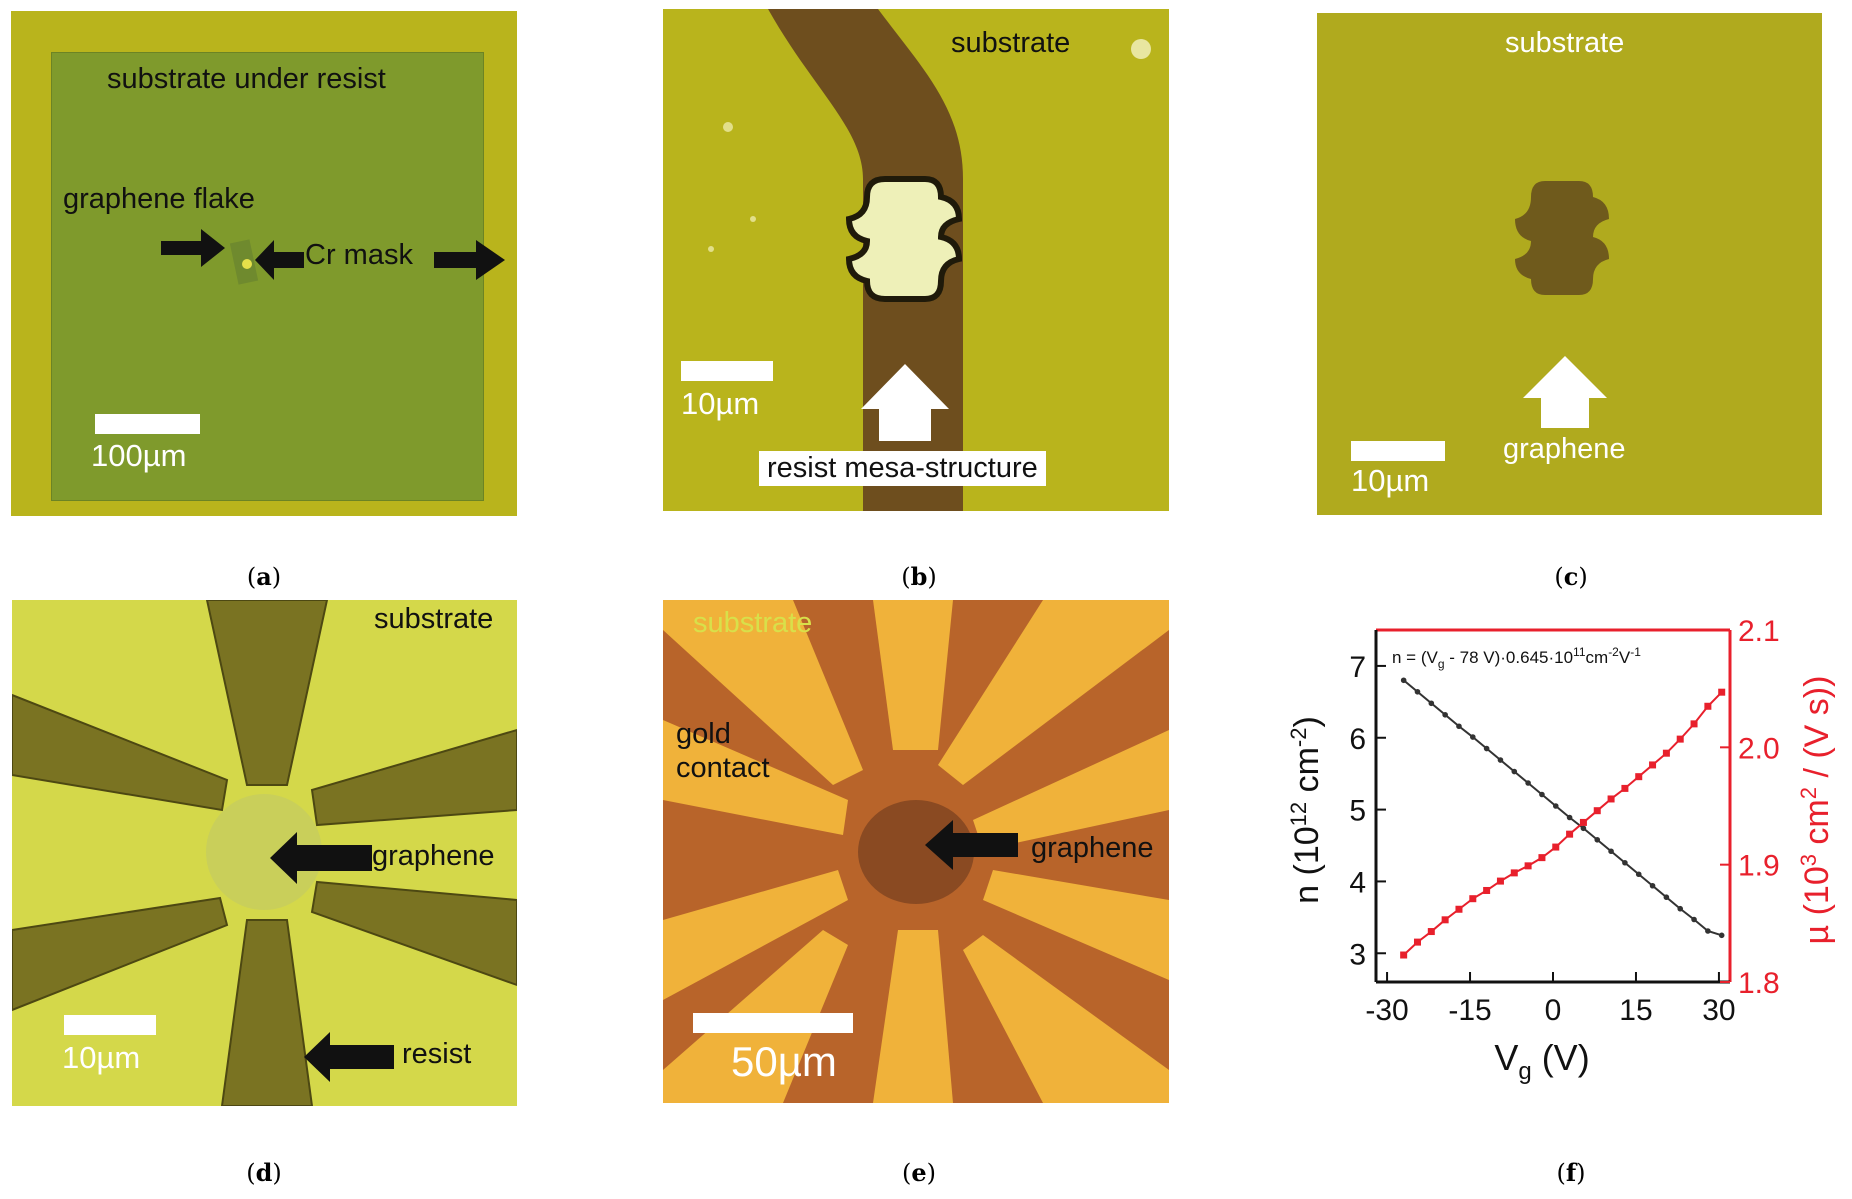 The width and height of the screenshot is (1852, 1199). I want to click on label-resist-mesa: resist mesa-structure, so click(902, 468).